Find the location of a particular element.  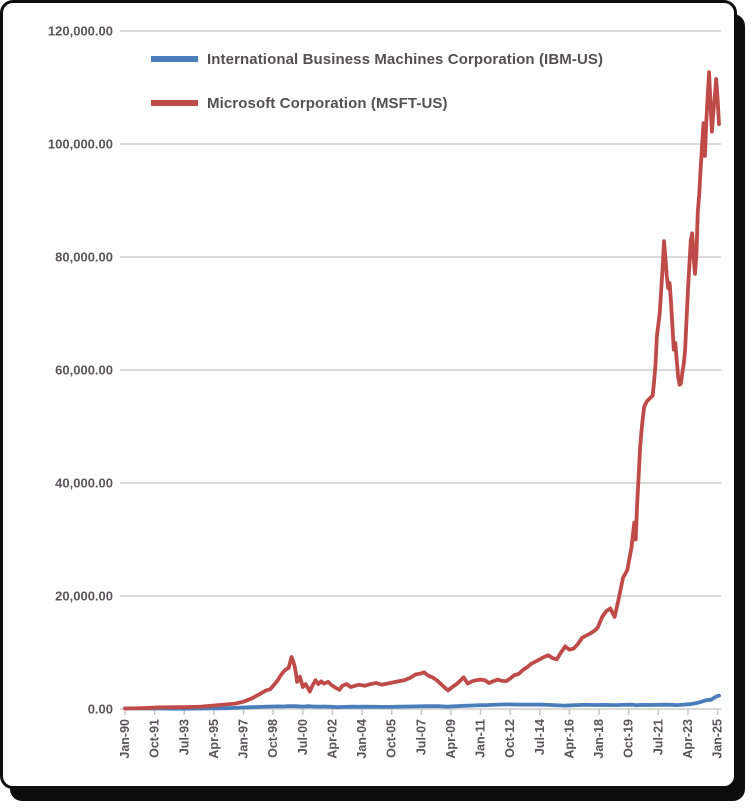

y-axis-label: 60,000.00 is located at coordinates (84, 370).